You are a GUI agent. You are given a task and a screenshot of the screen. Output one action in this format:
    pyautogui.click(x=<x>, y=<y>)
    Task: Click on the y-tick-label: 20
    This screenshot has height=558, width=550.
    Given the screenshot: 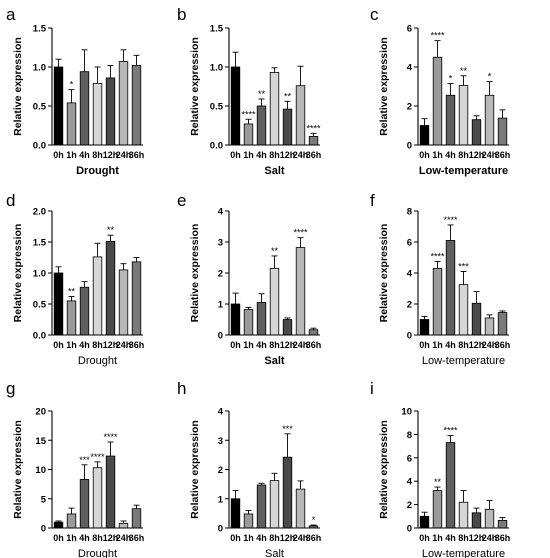 What is the action you would take?
    pyautogui.click(x=40, y=412)
    